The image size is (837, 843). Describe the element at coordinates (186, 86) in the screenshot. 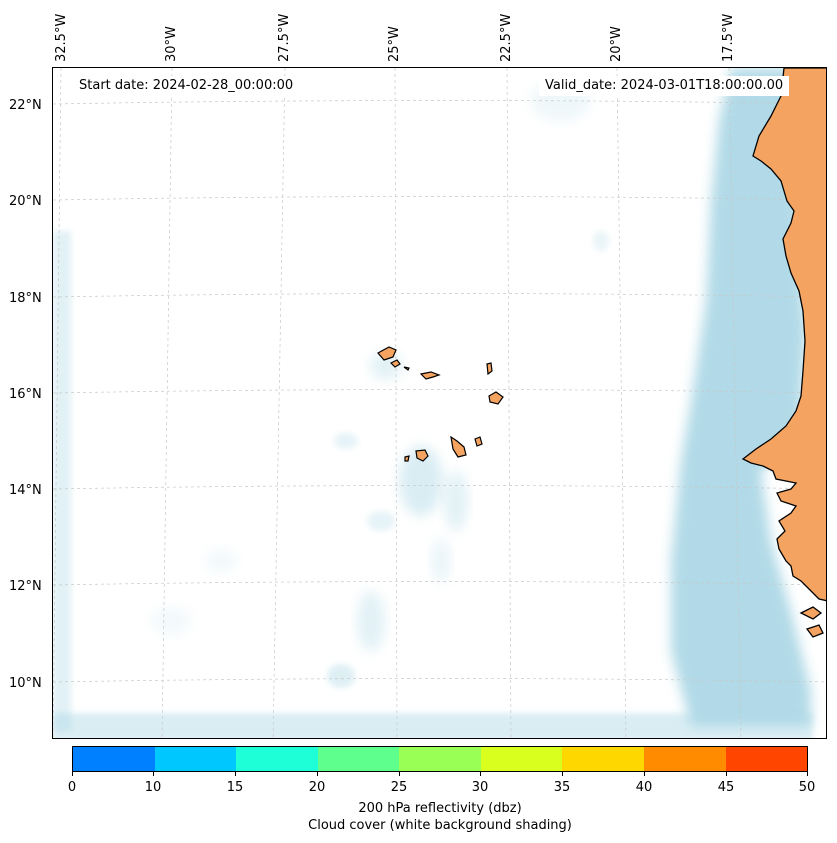

I see `start-date-label: Start date: 2024-02-28_00:00:00` at that location.